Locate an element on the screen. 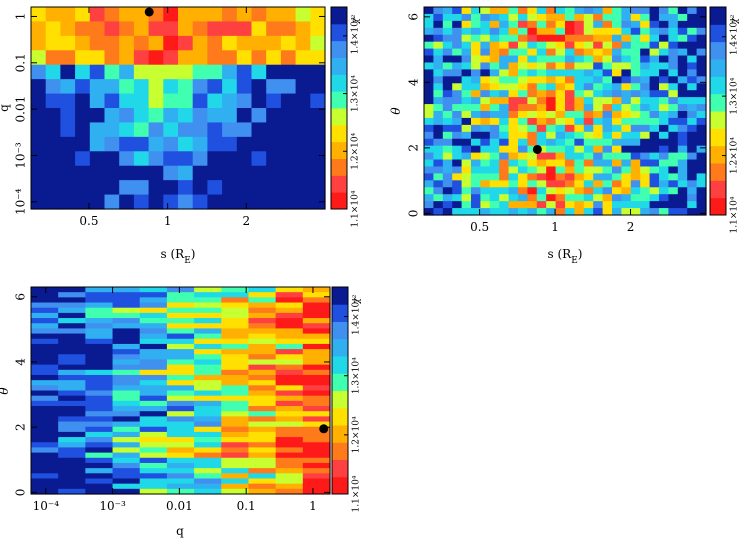 Image resolution: width=754 pixels, height=541 pixels. colorbar-tick-label: 1.1×10⁴ is located at coordinates (356, 208).